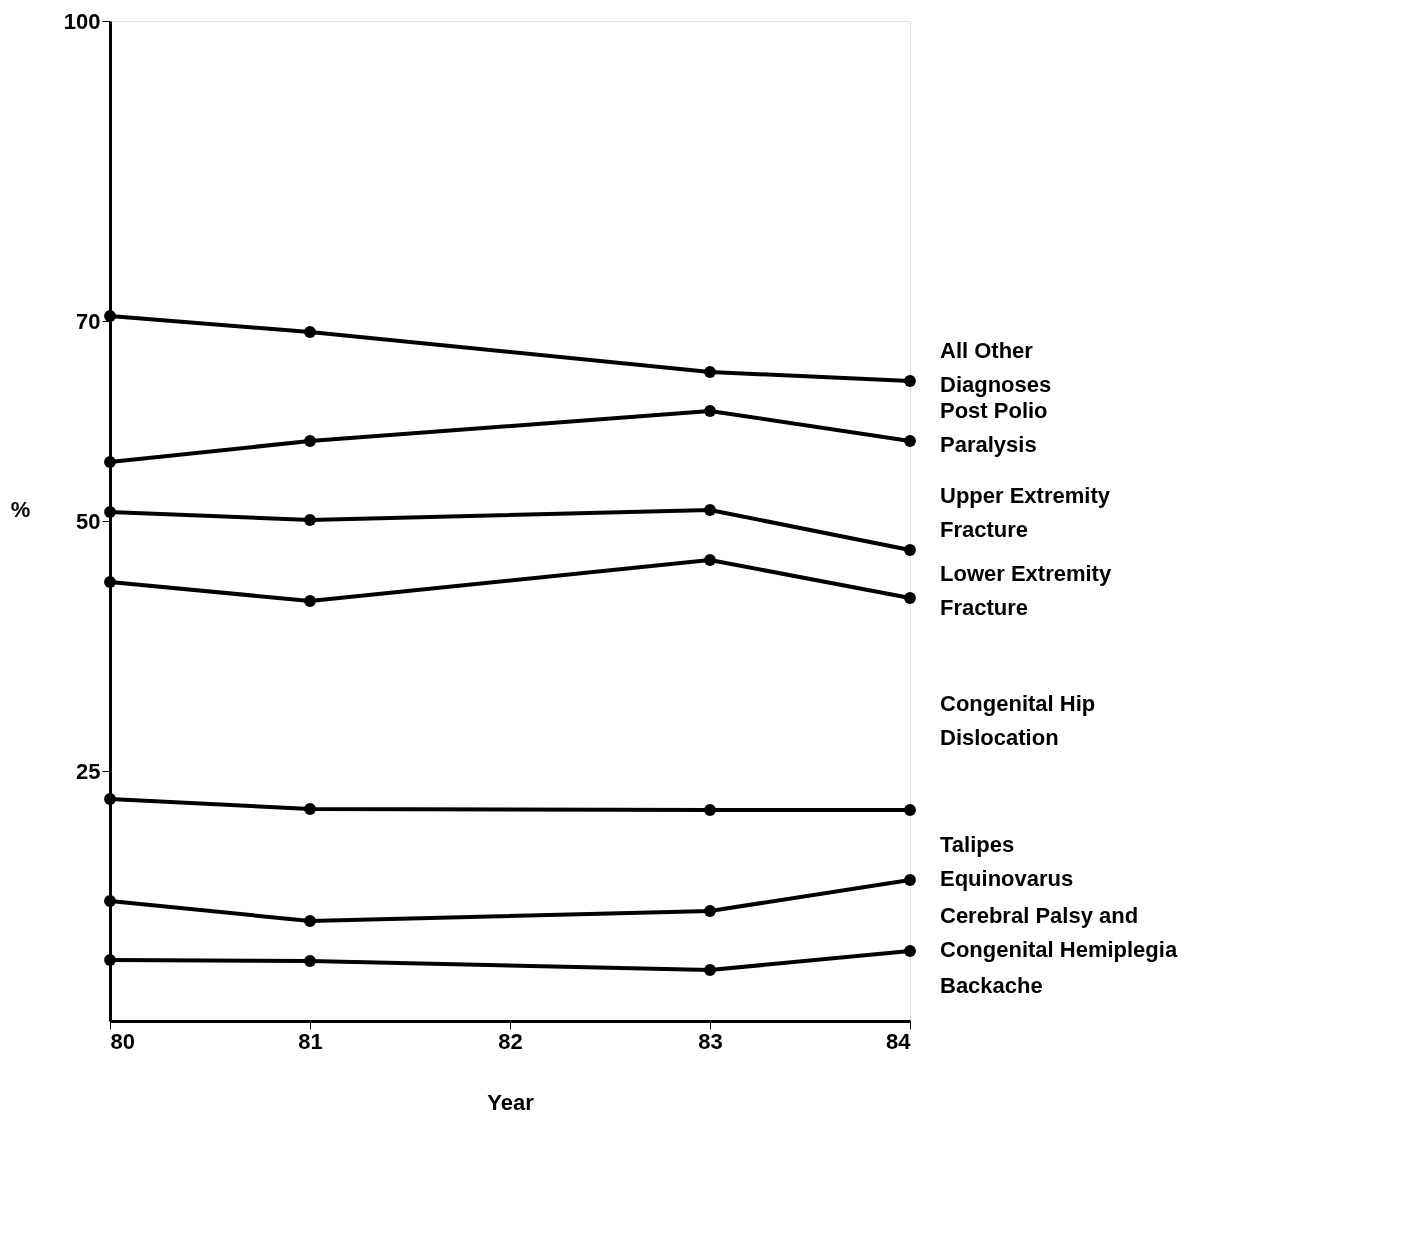  What do you see at coordinates (88, 521) in the screenshot?
I see `y-tick-label: 50` at bounding box center [88, 521].